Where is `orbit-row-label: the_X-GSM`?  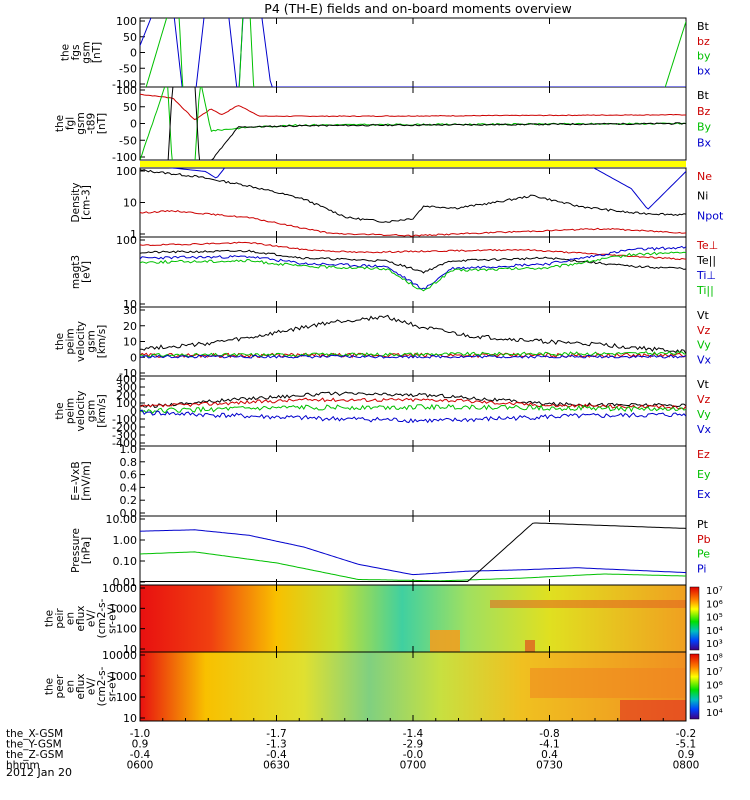
orbit-row-label: the_X-GSM is located at coordinates (34, 734).